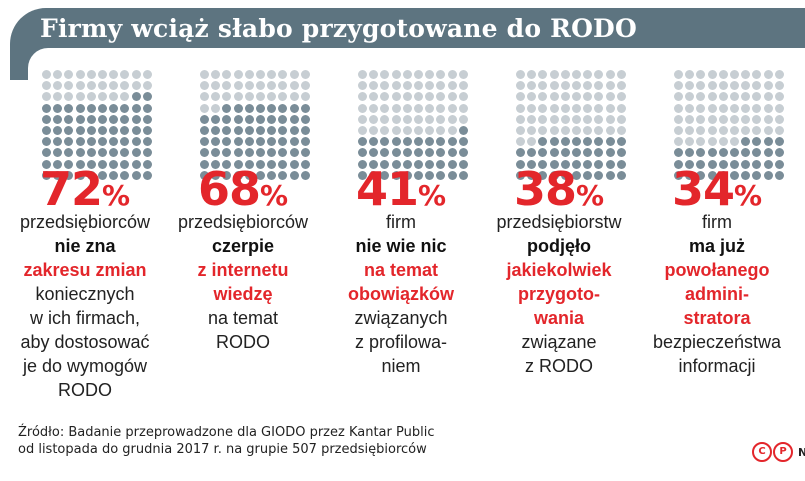  Describe the element at coordinates (243, 222) in the screenshot. I see `description-line: przedsiębiorców` at that location.